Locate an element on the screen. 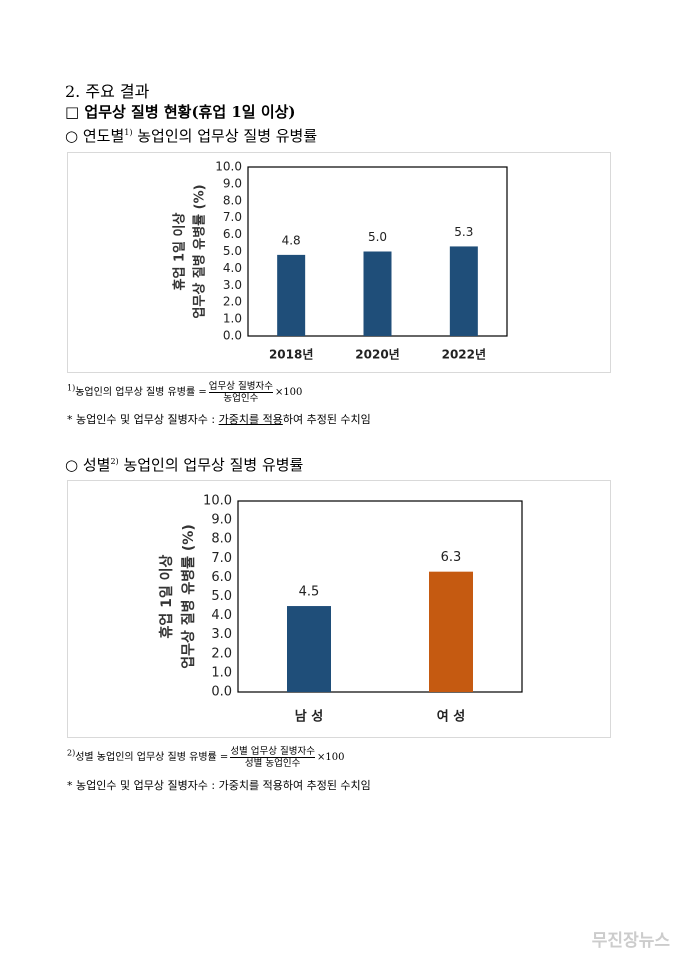  num: 업무상 질병자수 is located at coordinates (240, 387).